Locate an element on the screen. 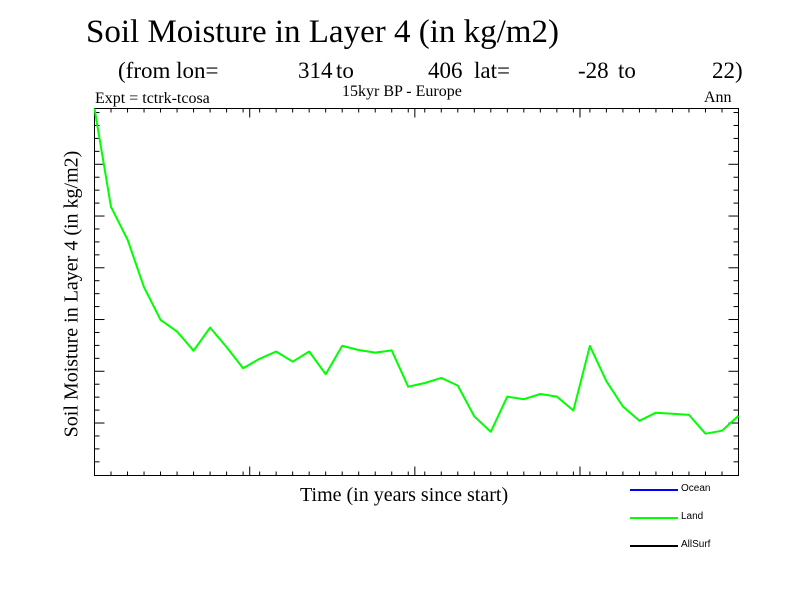 The image size is (800, 600). legend-swatch-allsurf is located at coordinates (654, 546).